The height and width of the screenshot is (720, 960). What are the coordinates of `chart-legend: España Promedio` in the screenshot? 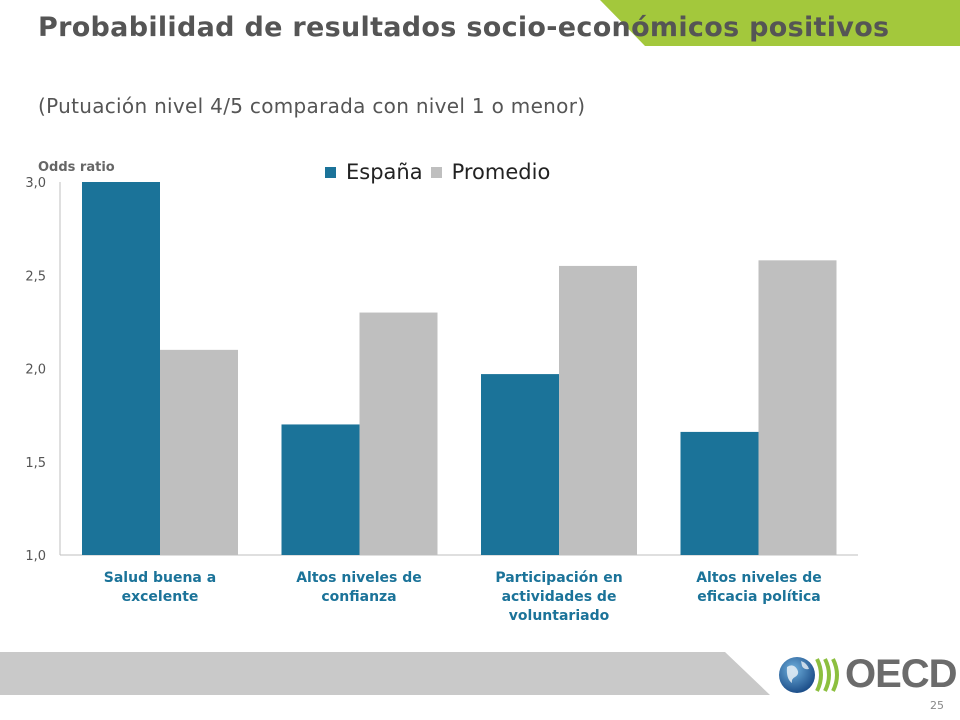 It's located at (441, 172).